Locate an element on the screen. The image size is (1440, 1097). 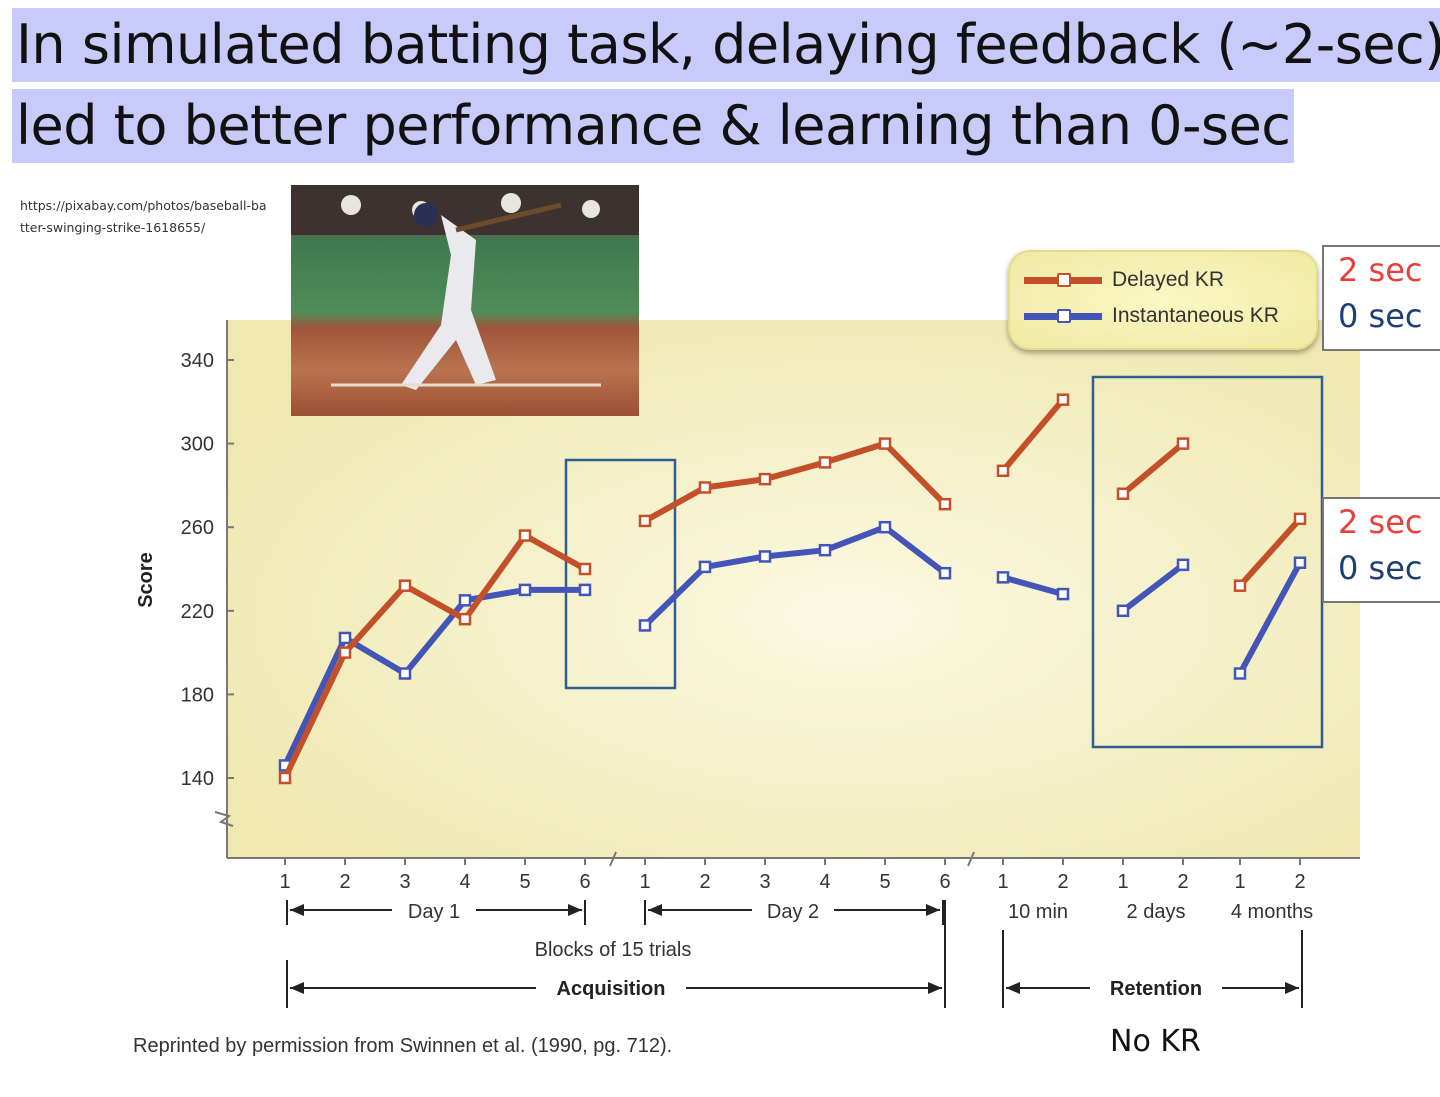
annotation-bottom-2sec: 2 sec is located at coordinates (1380, 522).